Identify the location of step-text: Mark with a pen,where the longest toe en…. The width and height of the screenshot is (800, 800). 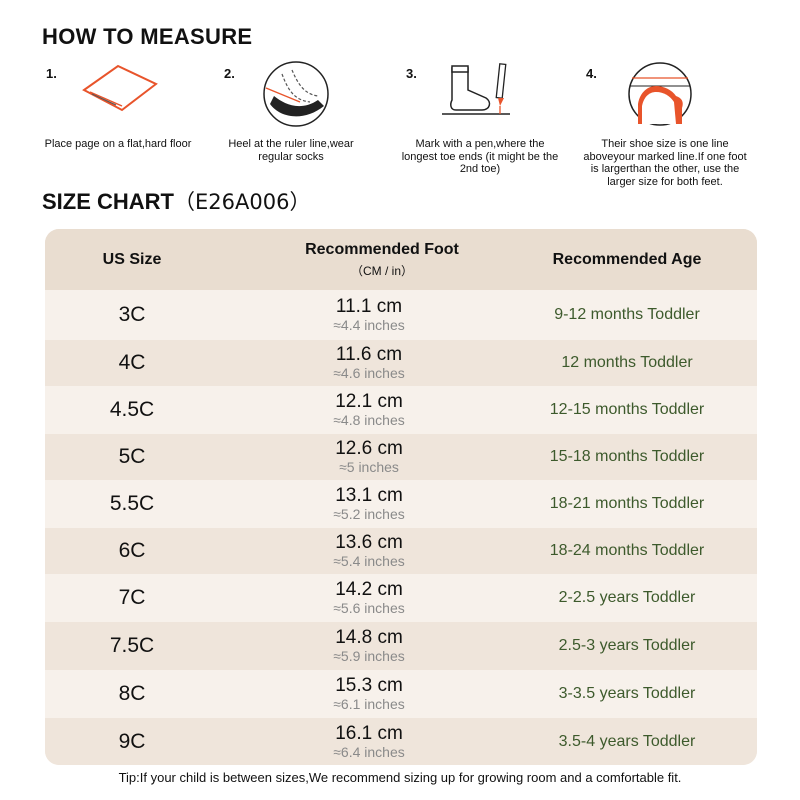
(480, 156).